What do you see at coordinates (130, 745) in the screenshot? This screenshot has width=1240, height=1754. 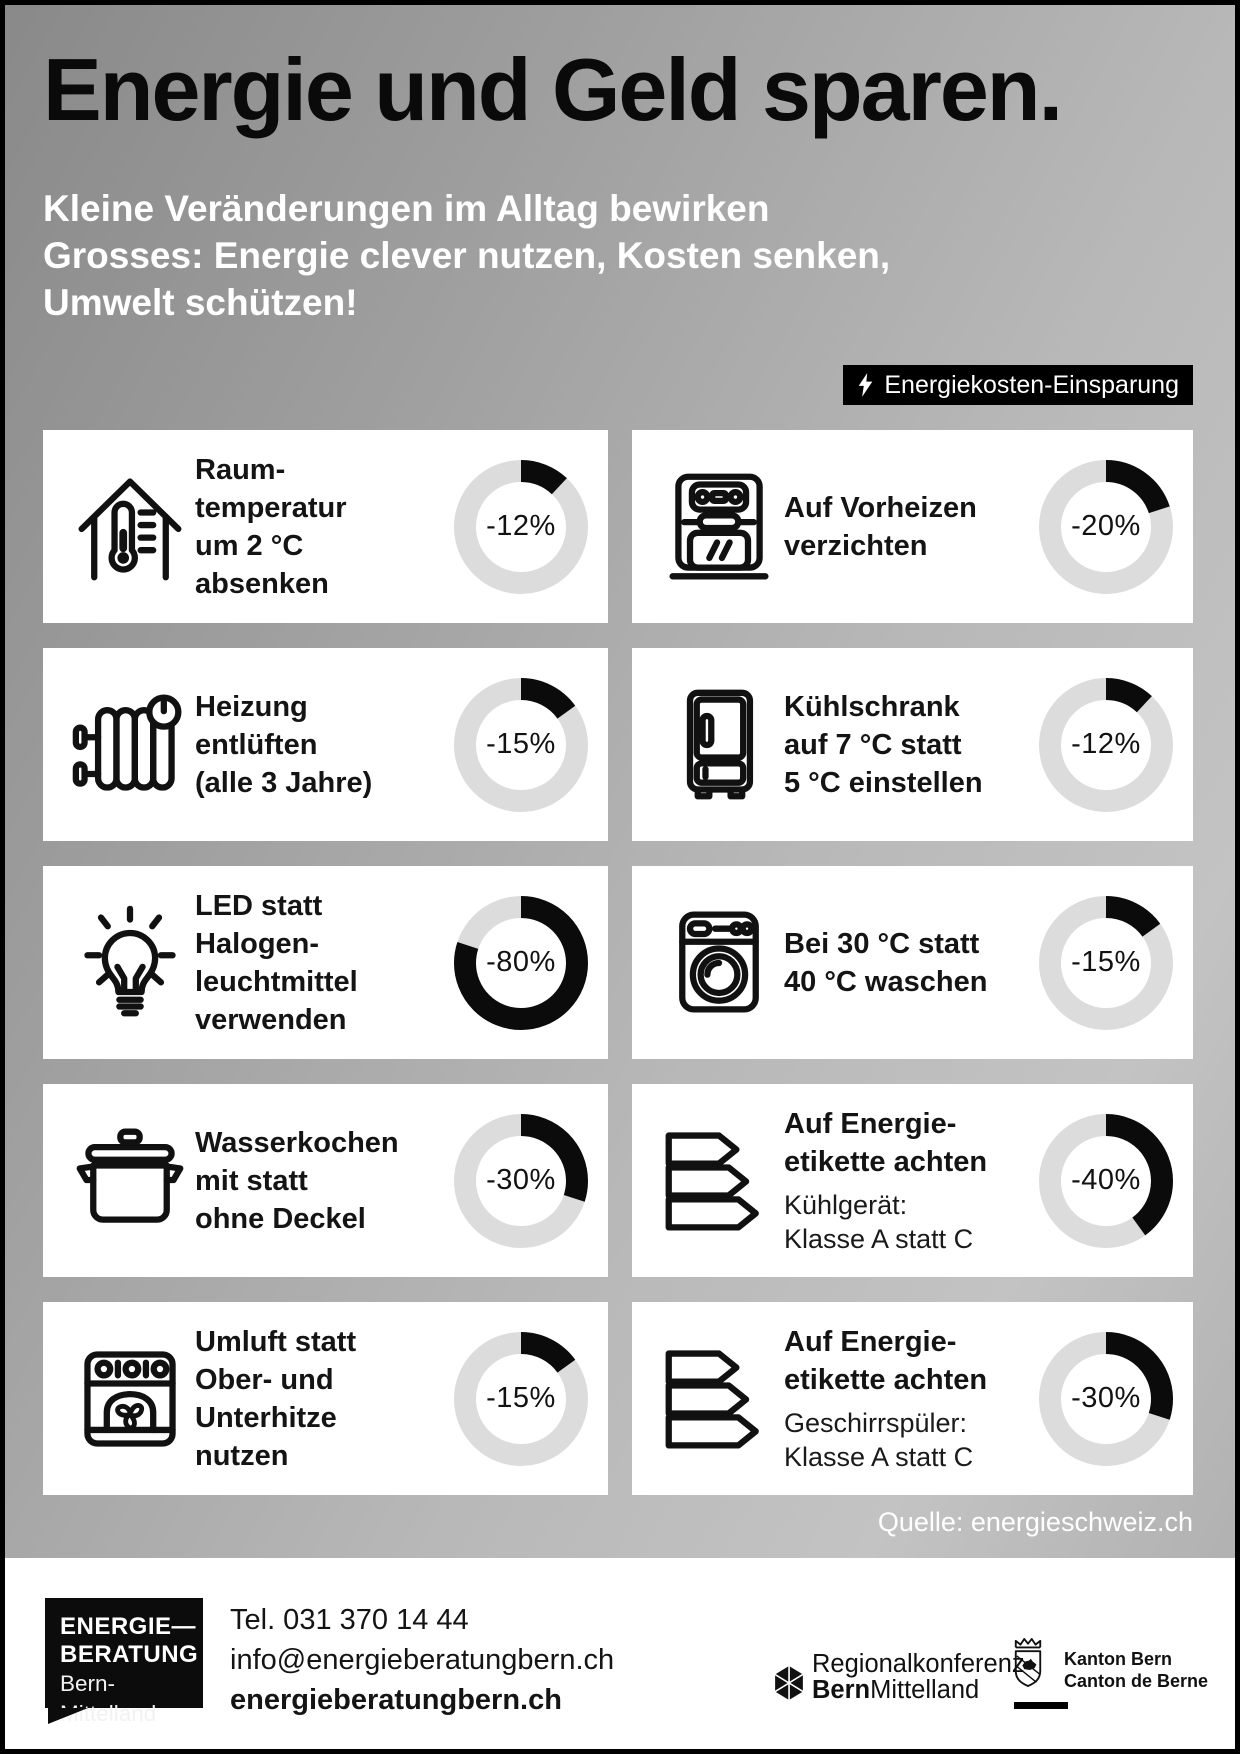 I see `radiator-icon` at bounding box center [130, 745].